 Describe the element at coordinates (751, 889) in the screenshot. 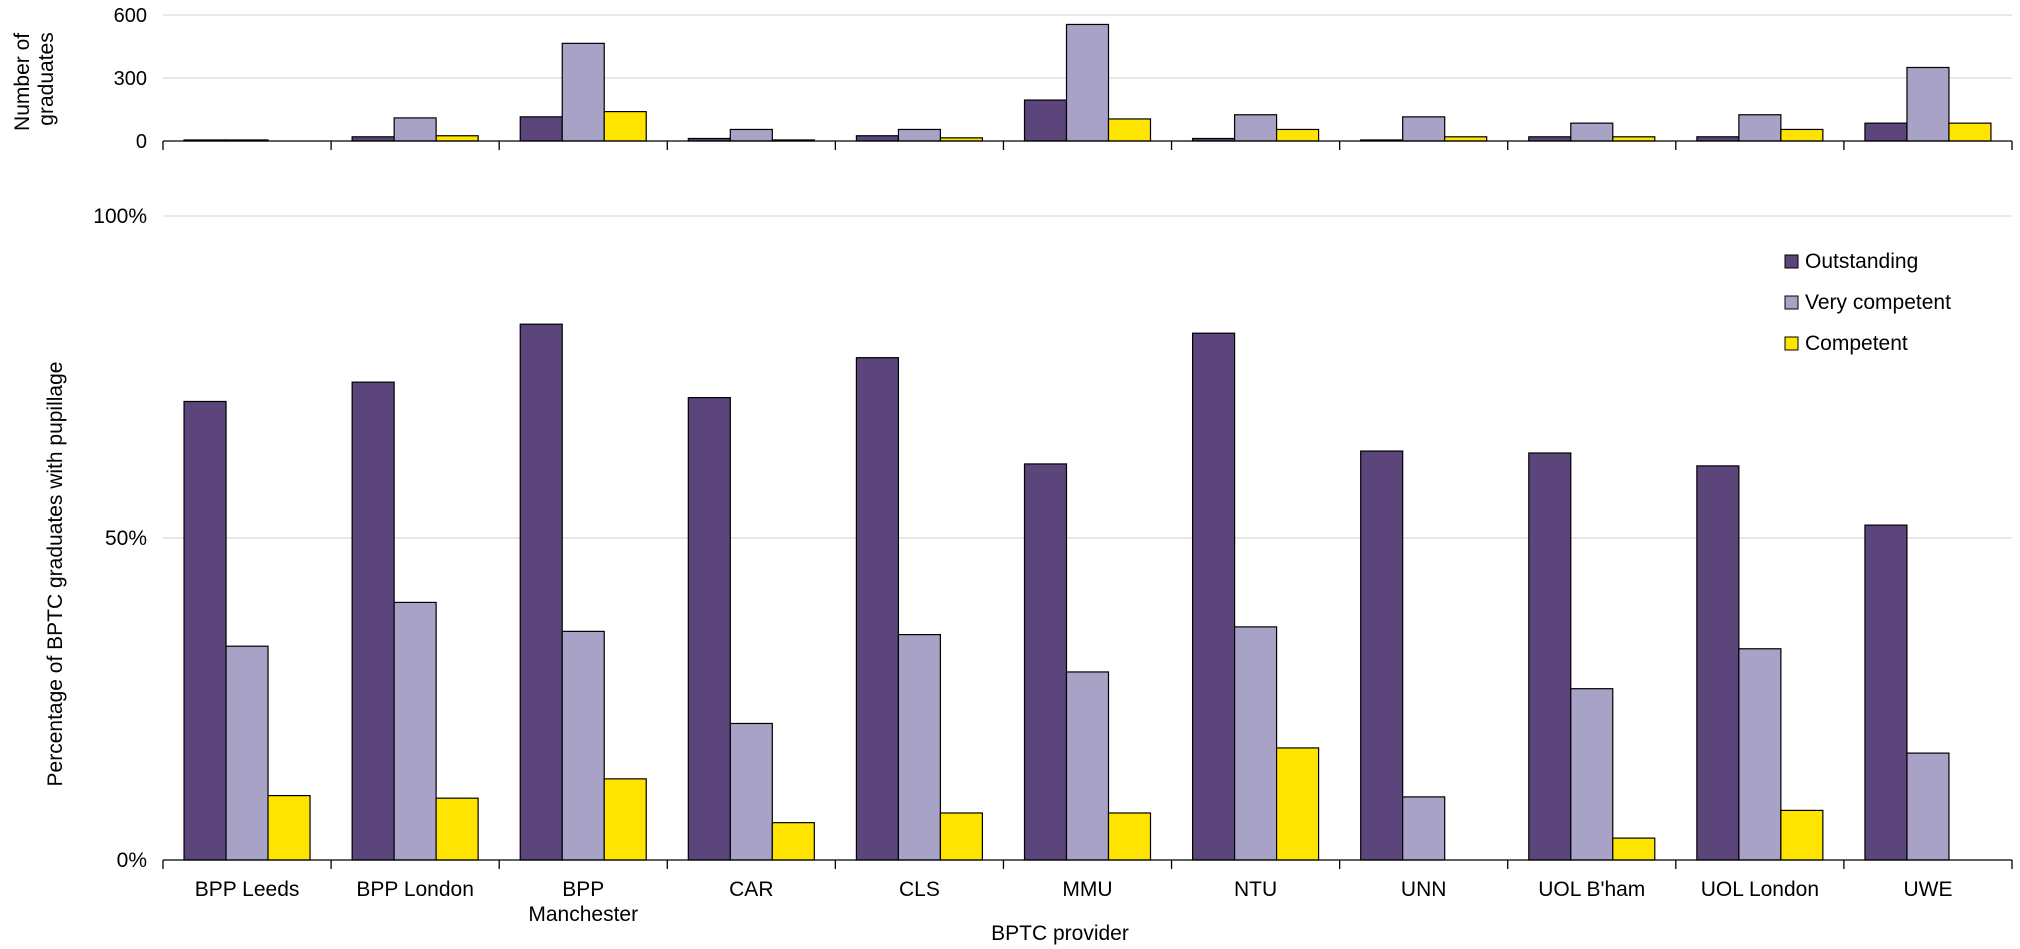

I see `x-tick-label-car: CAR` at that location.